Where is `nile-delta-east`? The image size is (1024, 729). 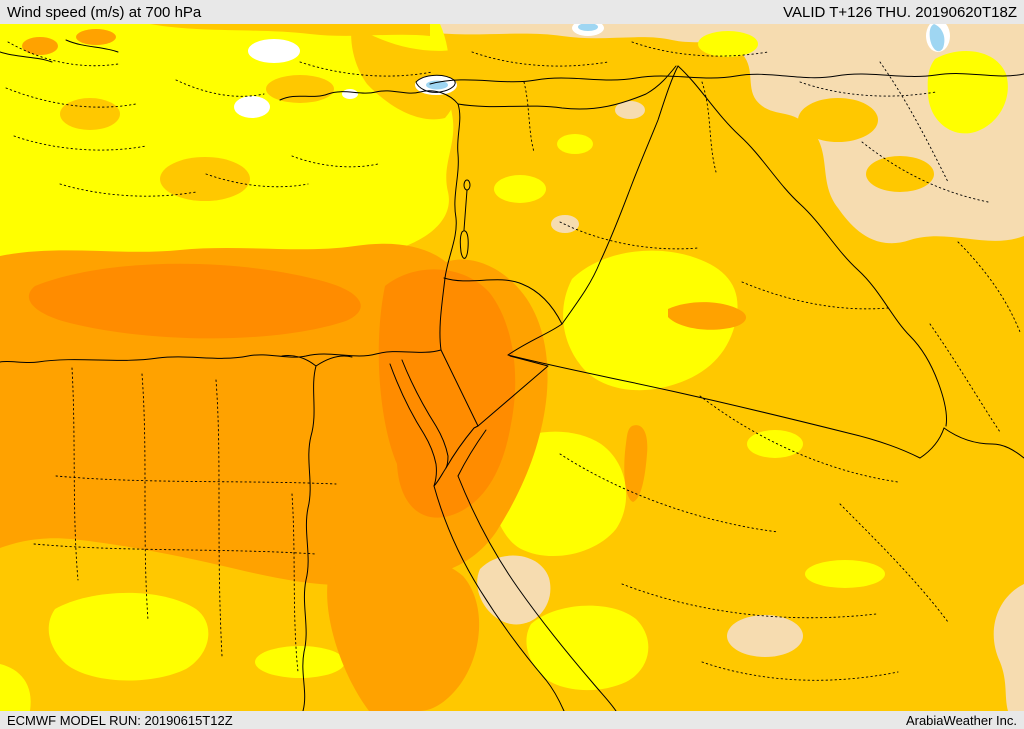
nile-delta-east is located at coordinates (334, 361).